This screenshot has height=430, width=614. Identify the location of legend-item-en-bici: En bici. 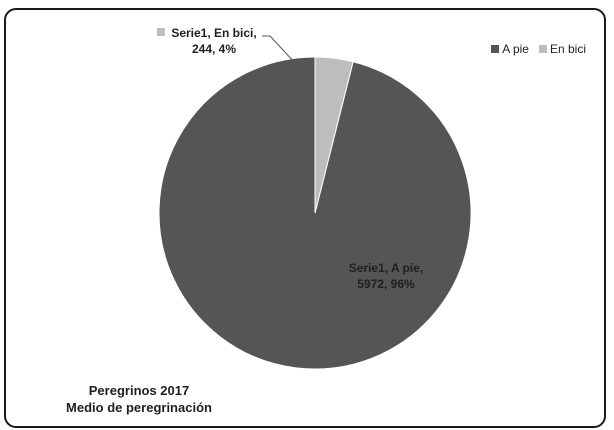
(562, 49).